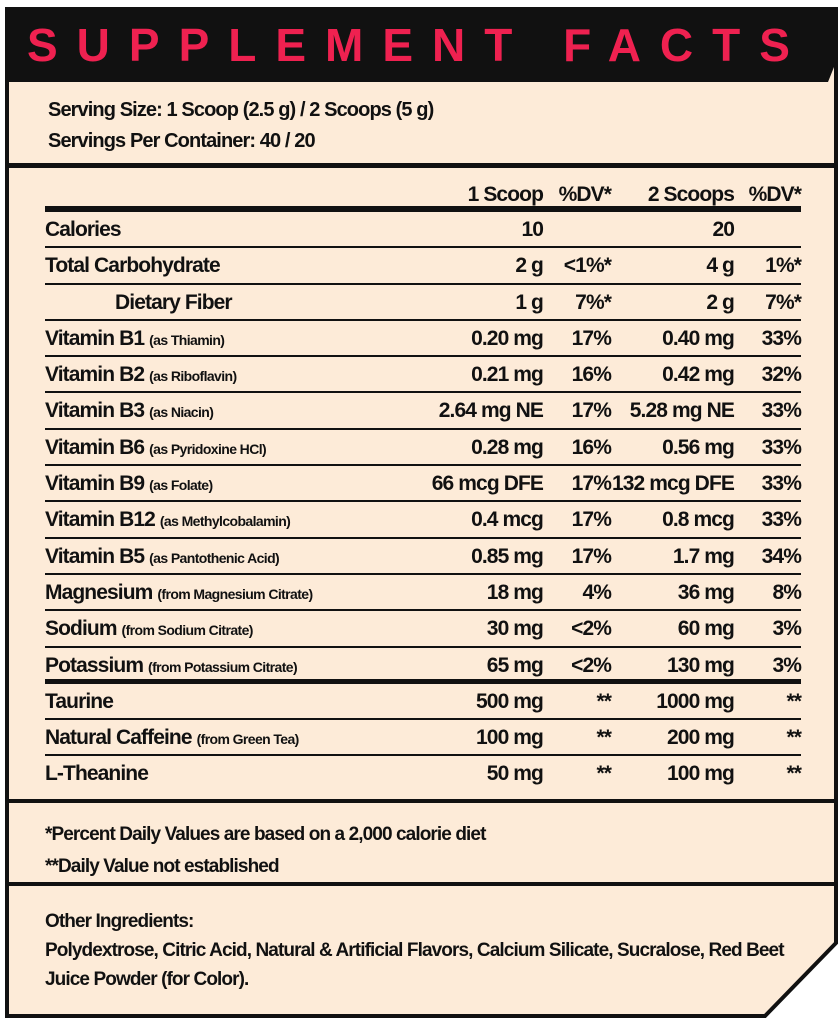  I want to click on table-row: Calories 10 20, so click(423, 230).